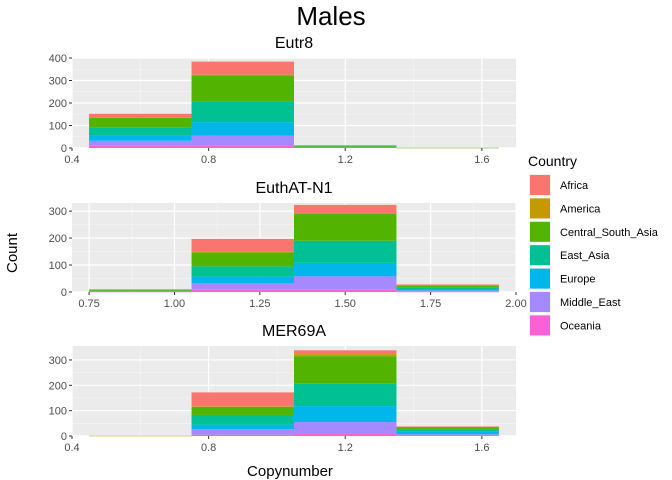  What do you see at coordinates (552, 161) in the screenshot?
I see `legend-title: Country` at bounding box center [552, 161].